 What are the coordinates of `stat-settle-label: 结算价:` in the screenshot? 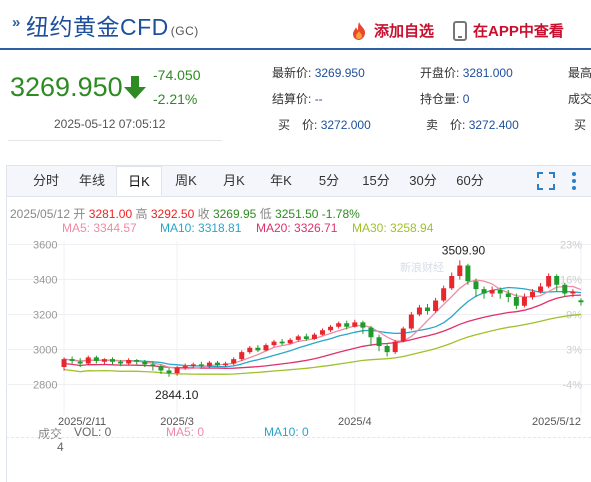 It's located at (292, 99).